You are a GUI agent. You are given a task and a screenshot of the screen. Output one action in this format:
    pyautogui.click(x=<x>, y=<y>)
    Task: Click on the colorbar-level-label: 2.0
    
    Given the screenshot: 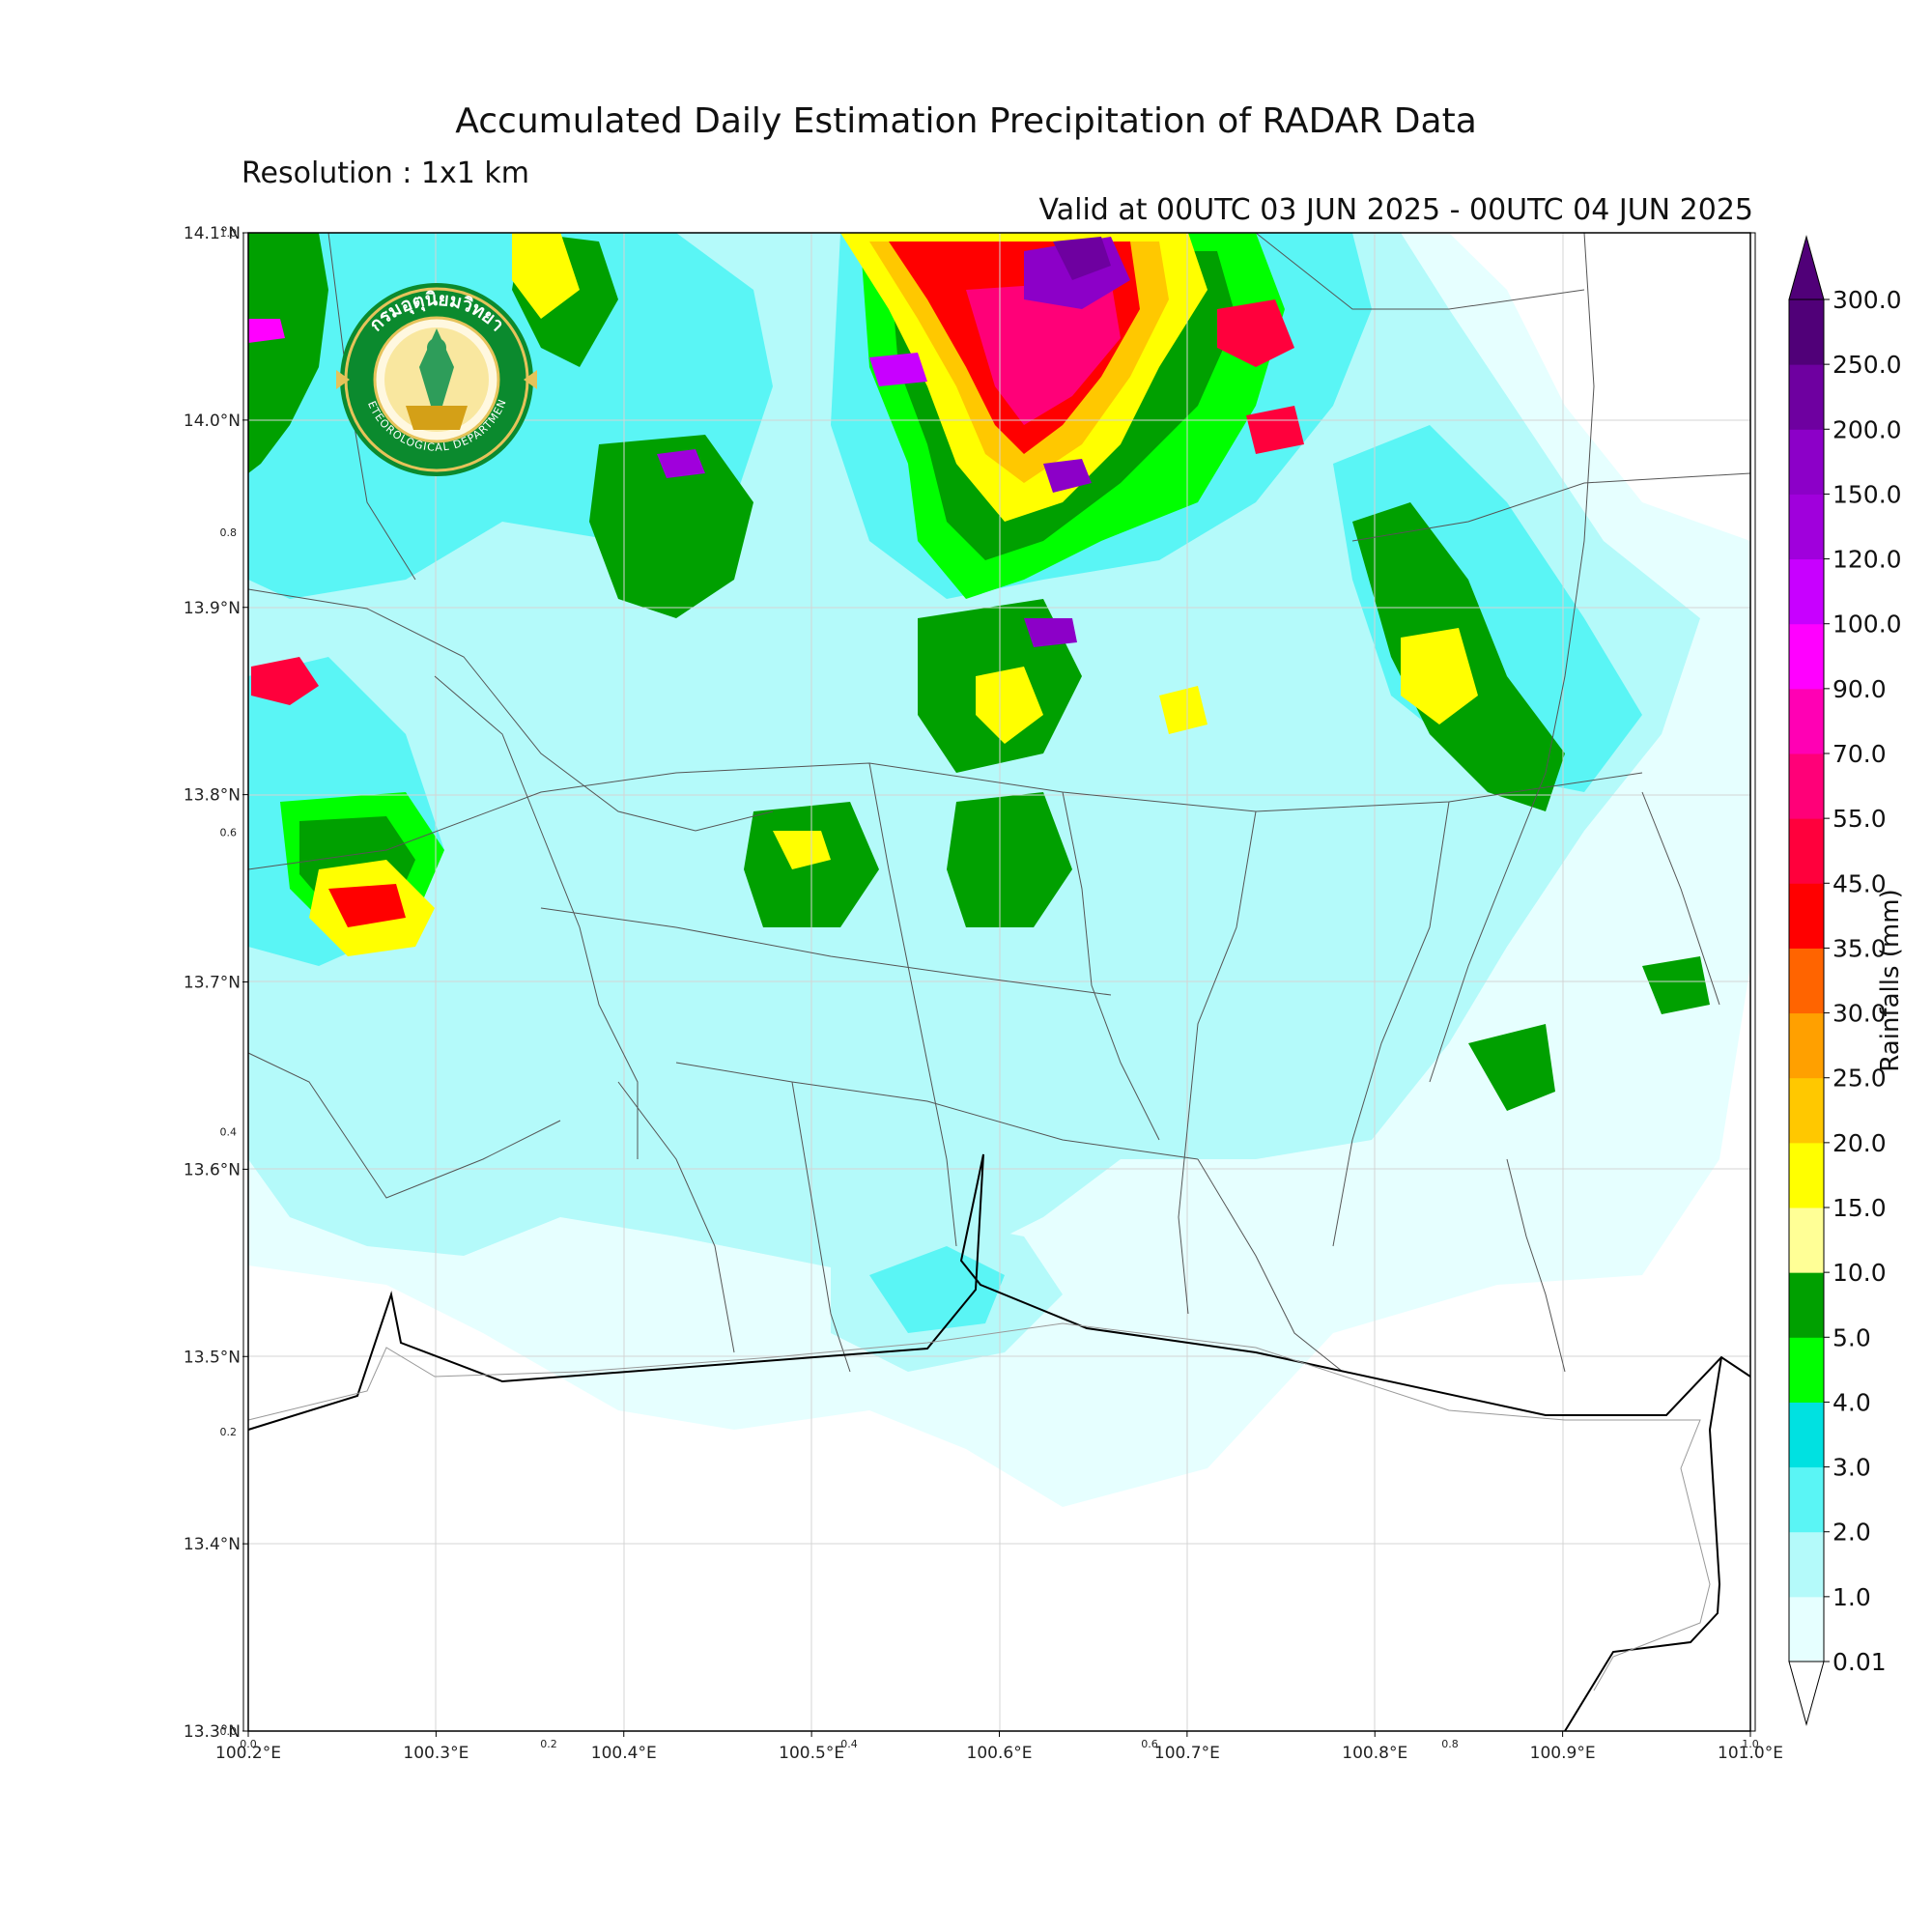 What is the action you would take?
    pyautogui.click(x=1852, y=1533)
    